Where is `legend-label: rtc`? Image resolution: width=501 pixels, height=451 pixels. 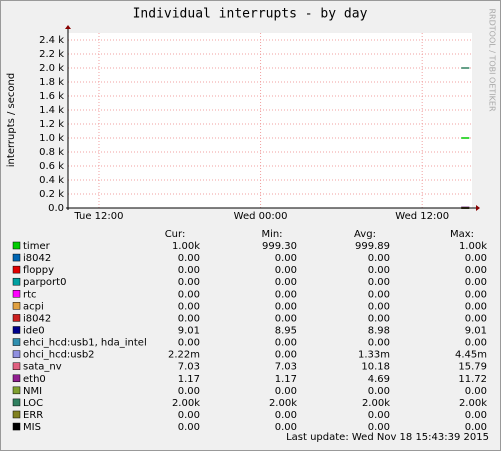
legend-label: rtc is located at coordinates (30, 294).